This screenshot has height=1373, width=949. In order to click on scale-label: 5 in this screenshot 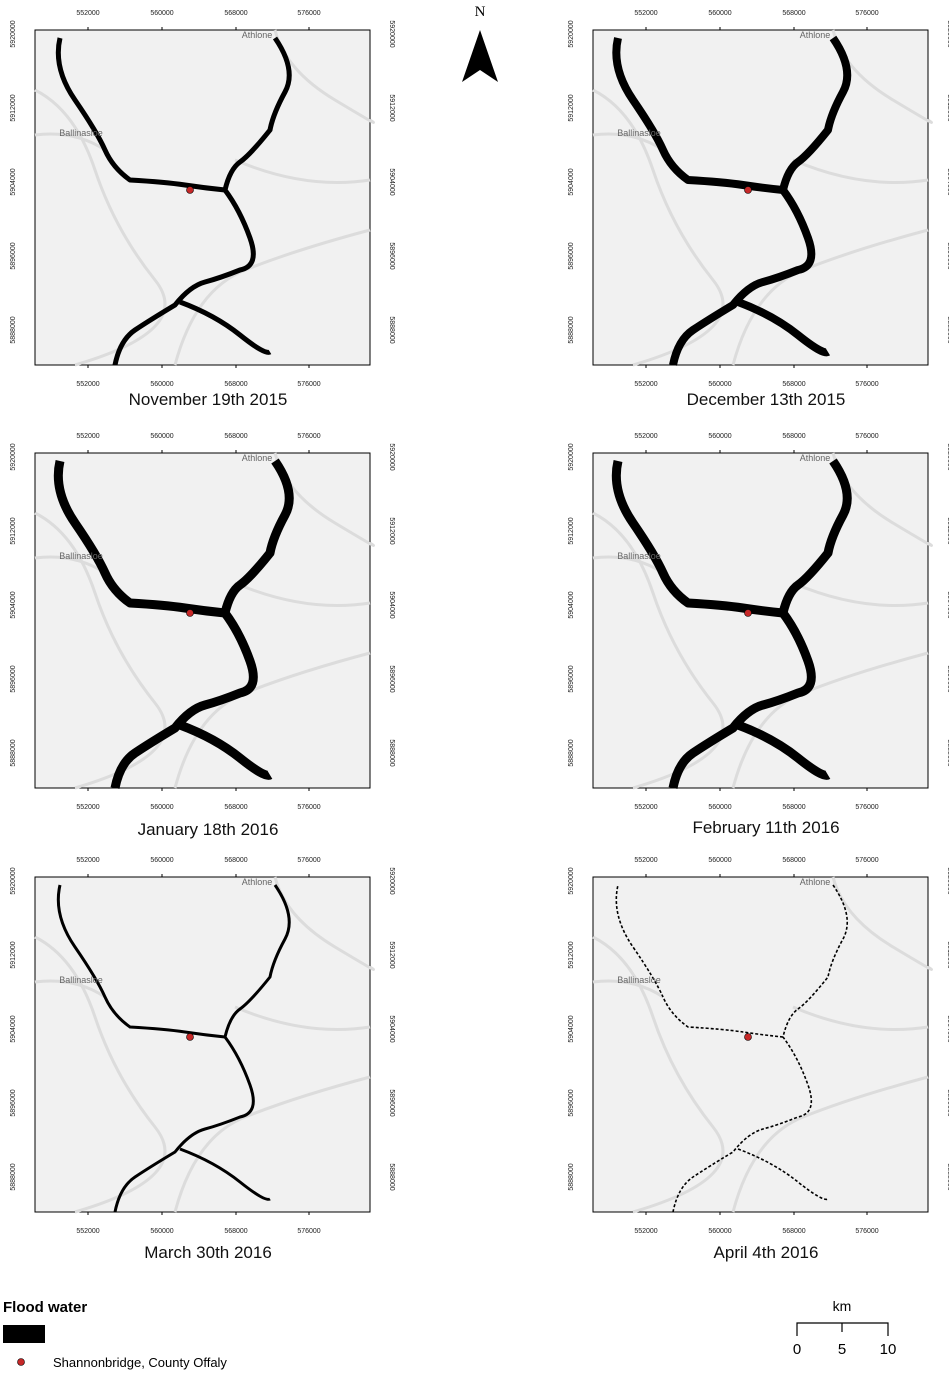, I will do `click(842, 1349)`.